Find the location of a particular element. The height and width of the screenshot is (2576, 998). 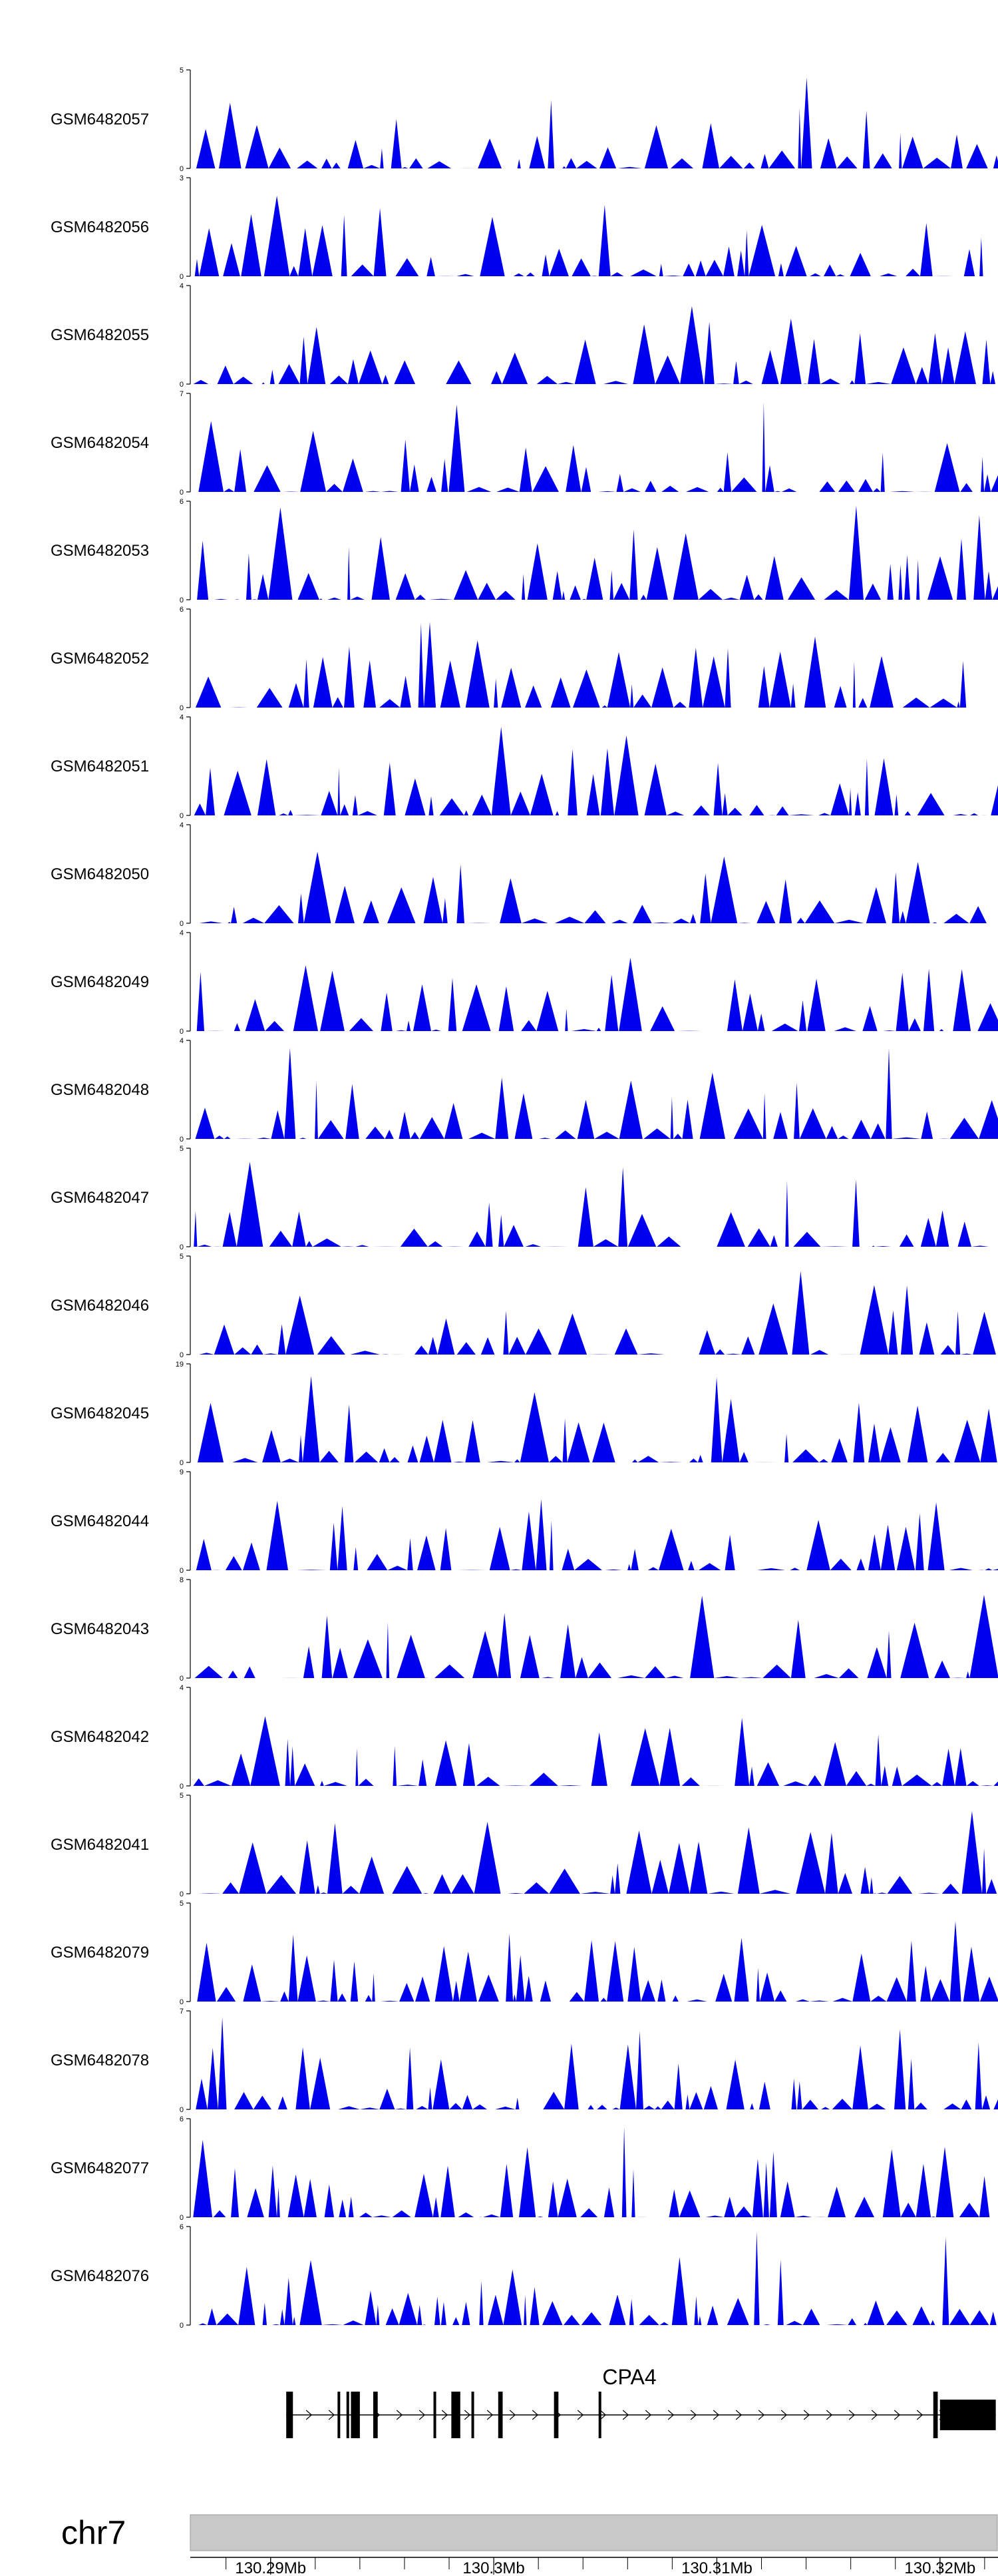

gene-track: CPA4 is located at coordinates (641, 2401).